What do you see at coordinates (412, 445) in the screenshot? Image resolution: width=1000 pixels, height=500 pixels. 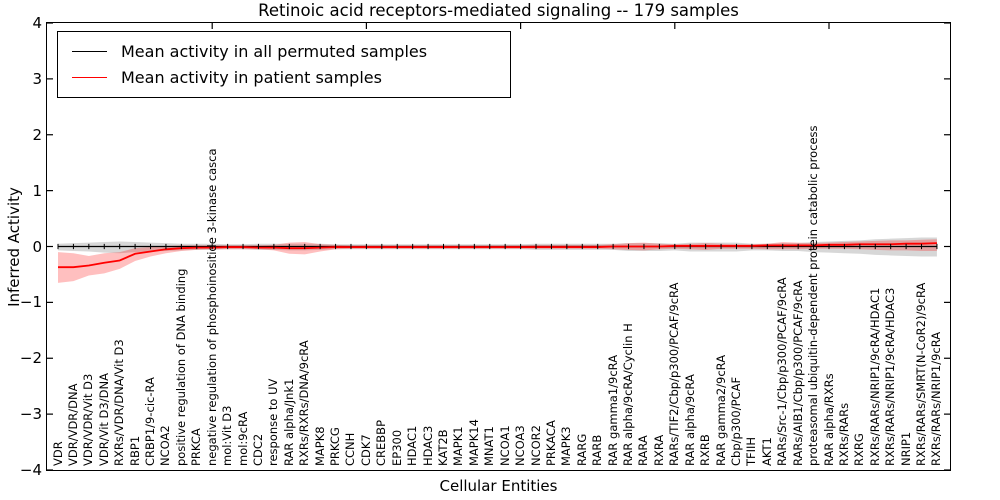 I see `x-tick-label: HDAC1` at bounding box center [412, 445].